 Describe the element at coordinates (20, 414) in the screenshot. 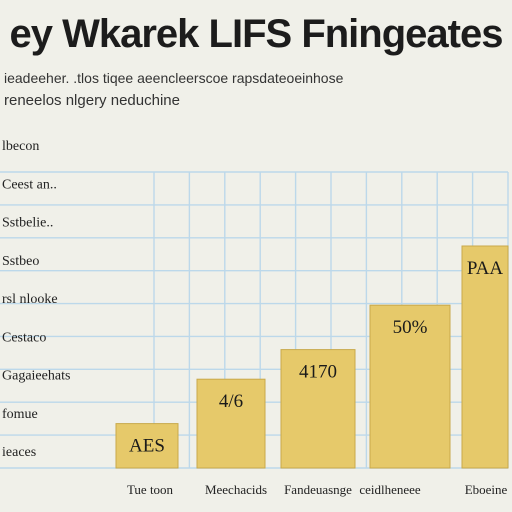

I see `y-tick-label: fomue` at that location.